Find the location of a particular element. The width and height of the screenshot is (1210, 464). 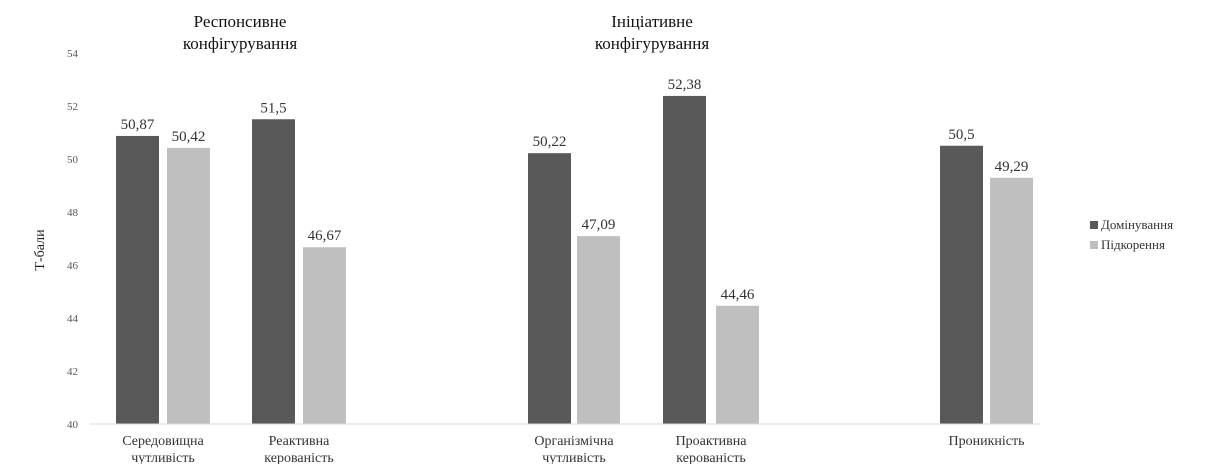

group-header: Ініціативне is located at coordinates (652, 21).